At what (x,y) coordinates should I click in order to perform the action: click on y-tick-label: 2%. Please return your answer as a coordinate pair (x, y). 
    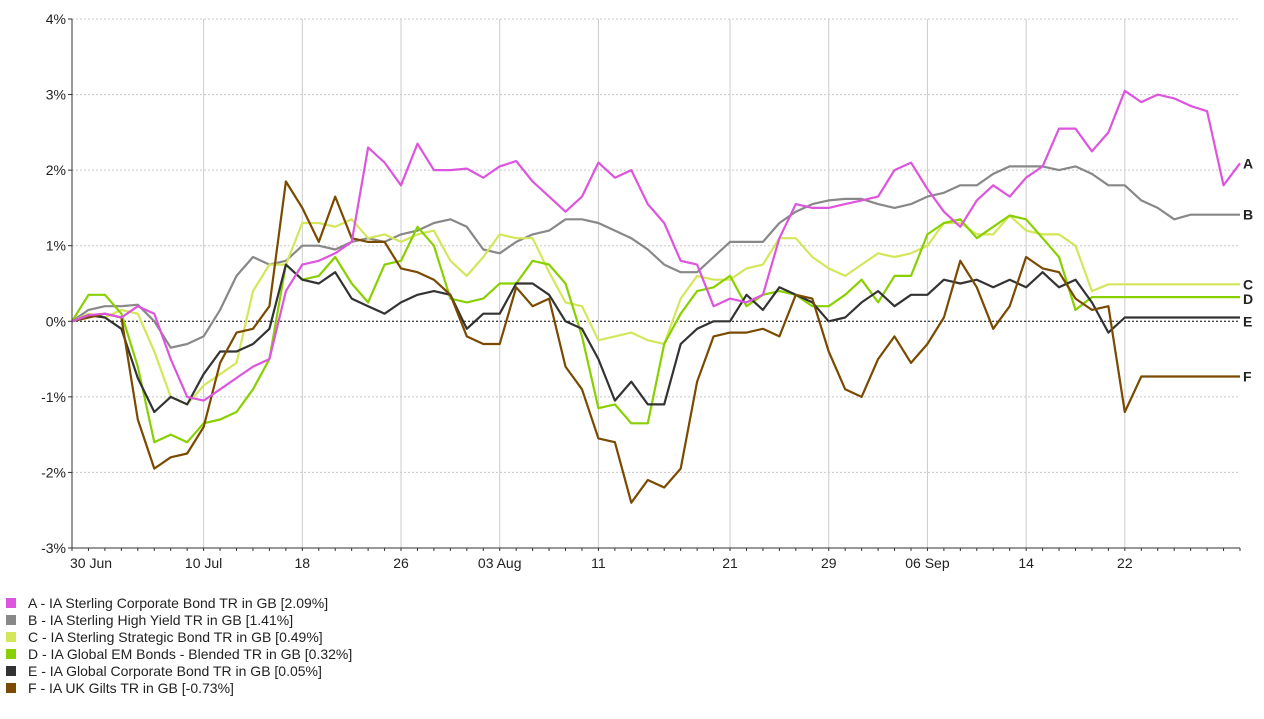
    Looking at the image, I should click on (56, 170).